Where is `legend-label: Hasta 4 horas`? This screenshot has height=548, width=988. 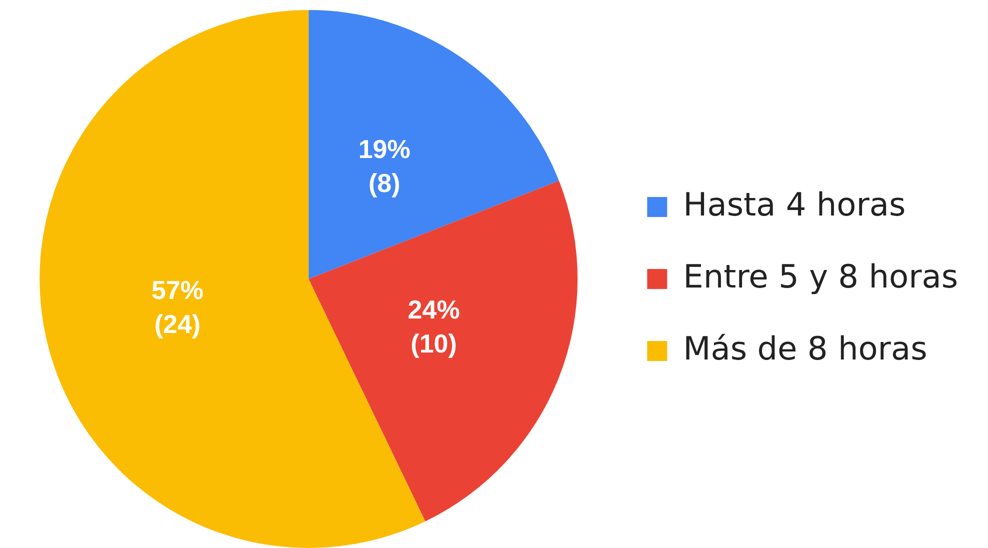 legend-label: Hasta 4 horas is located at coordinates (794, 204).